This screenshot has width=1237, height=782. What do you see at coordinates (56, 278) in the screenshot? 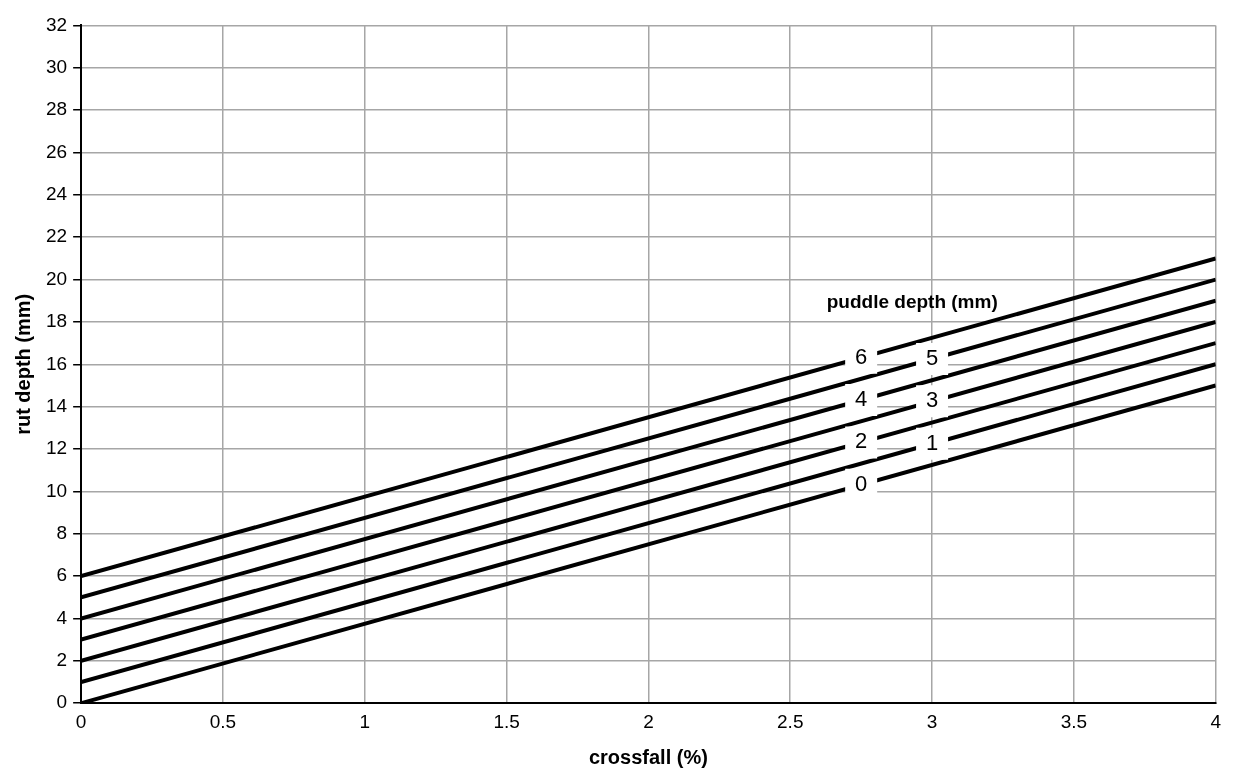
I see `y-tick-label: 20` at bounding box center [56, 278].